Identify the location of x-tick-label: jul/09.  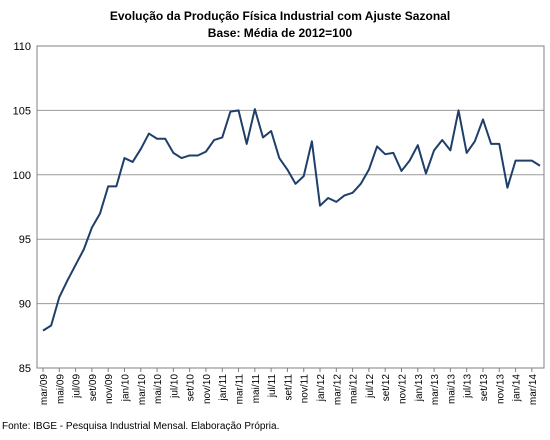
(77, 386).